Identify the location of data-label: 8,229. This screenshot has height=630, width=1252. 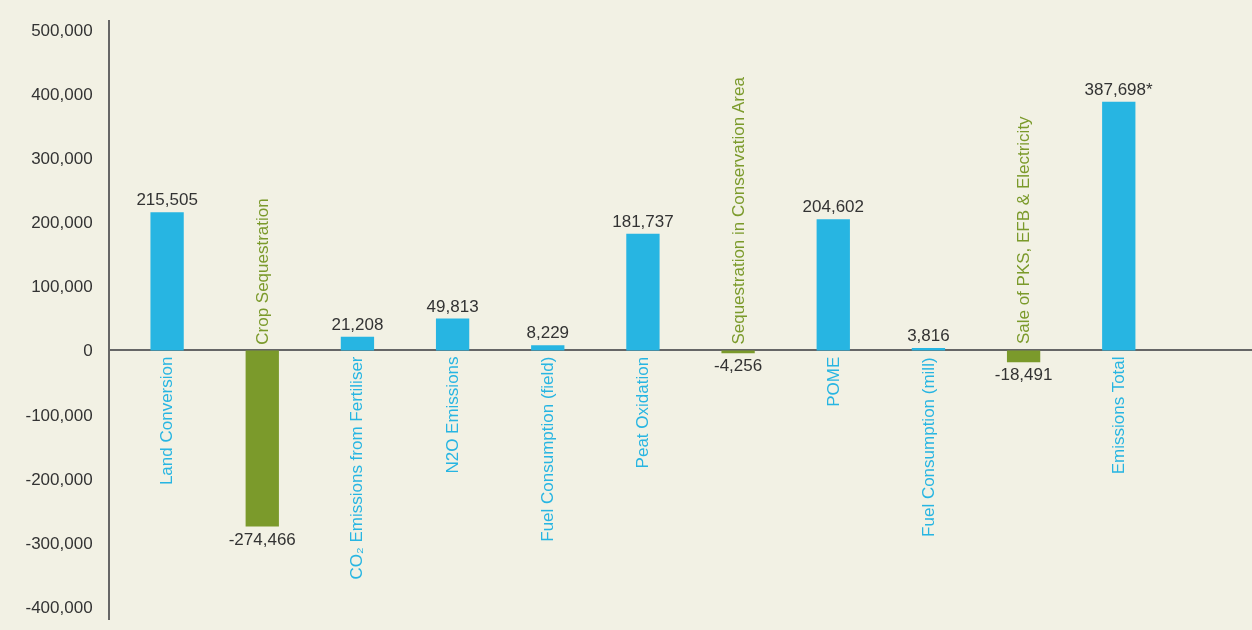
(548, 333).